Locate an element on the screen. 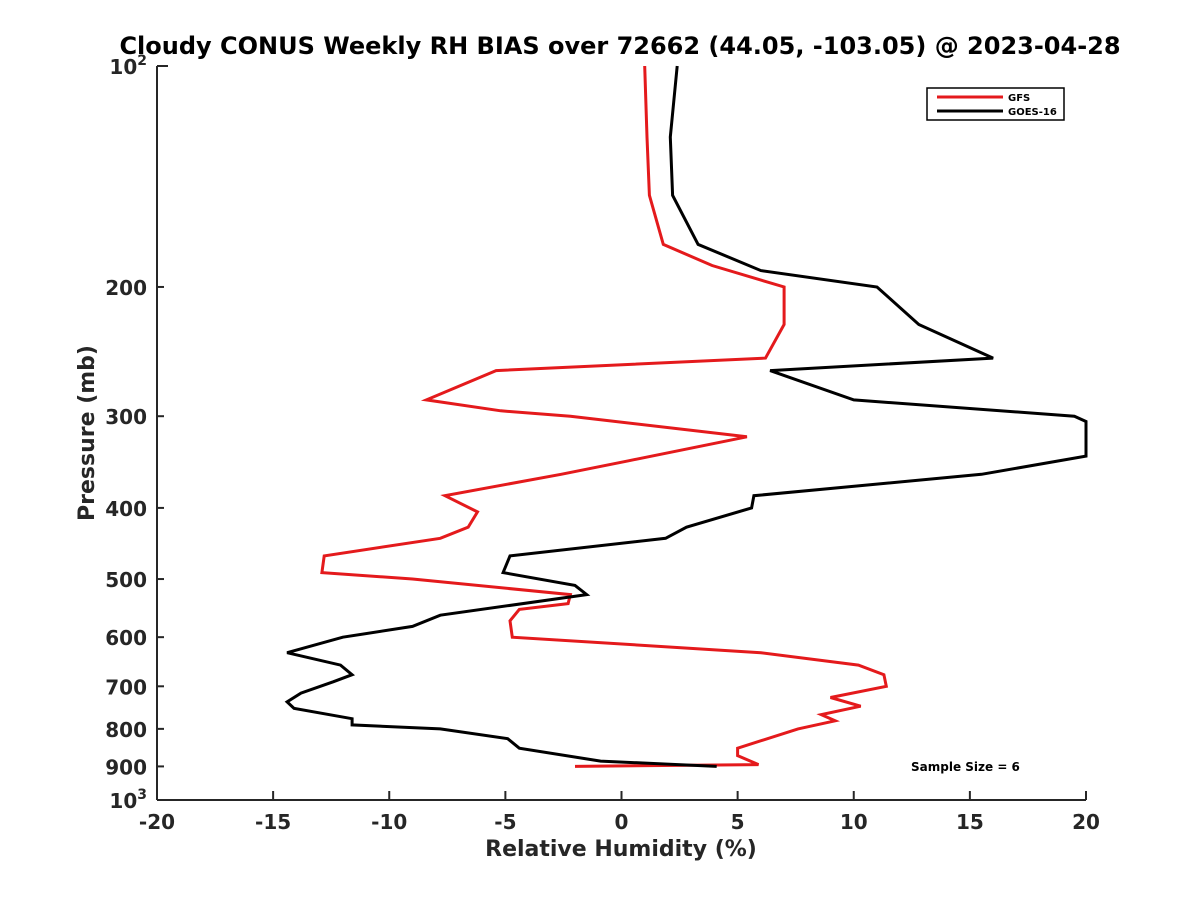  sample-size-annotation: Sample Size = 6 is located at coordinates (965, 767).